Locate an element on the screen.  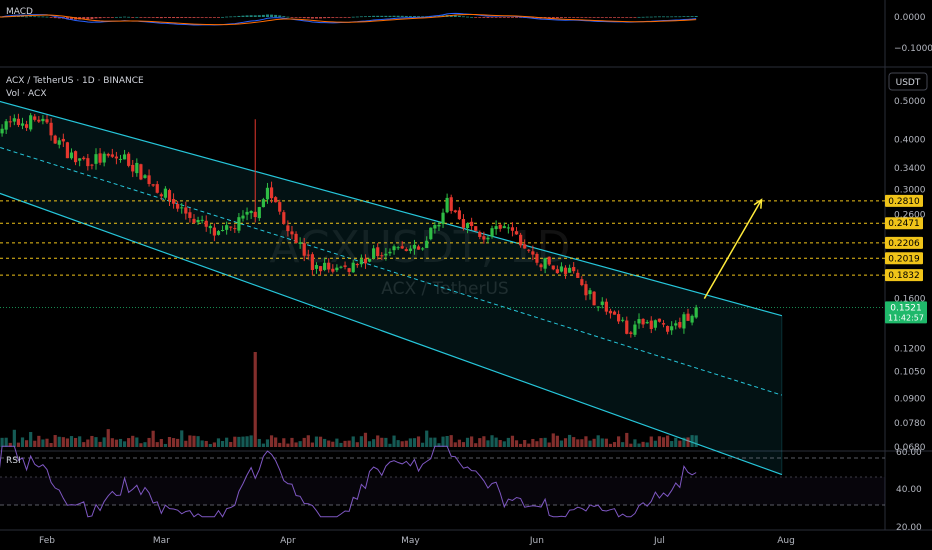
last-price-tag is located at coordinates (906, 312).